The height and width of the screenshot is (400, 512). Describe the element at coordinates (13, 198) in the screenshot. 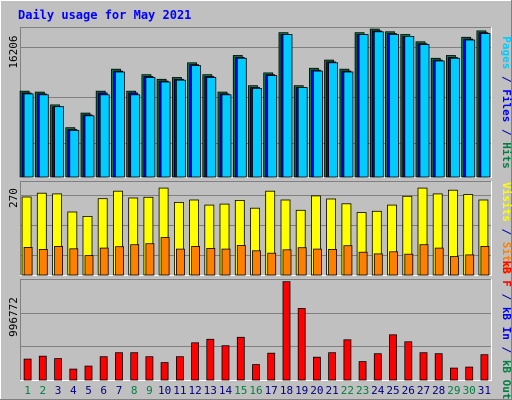

I see `panel-middle-ymax-label: 270` at that location.